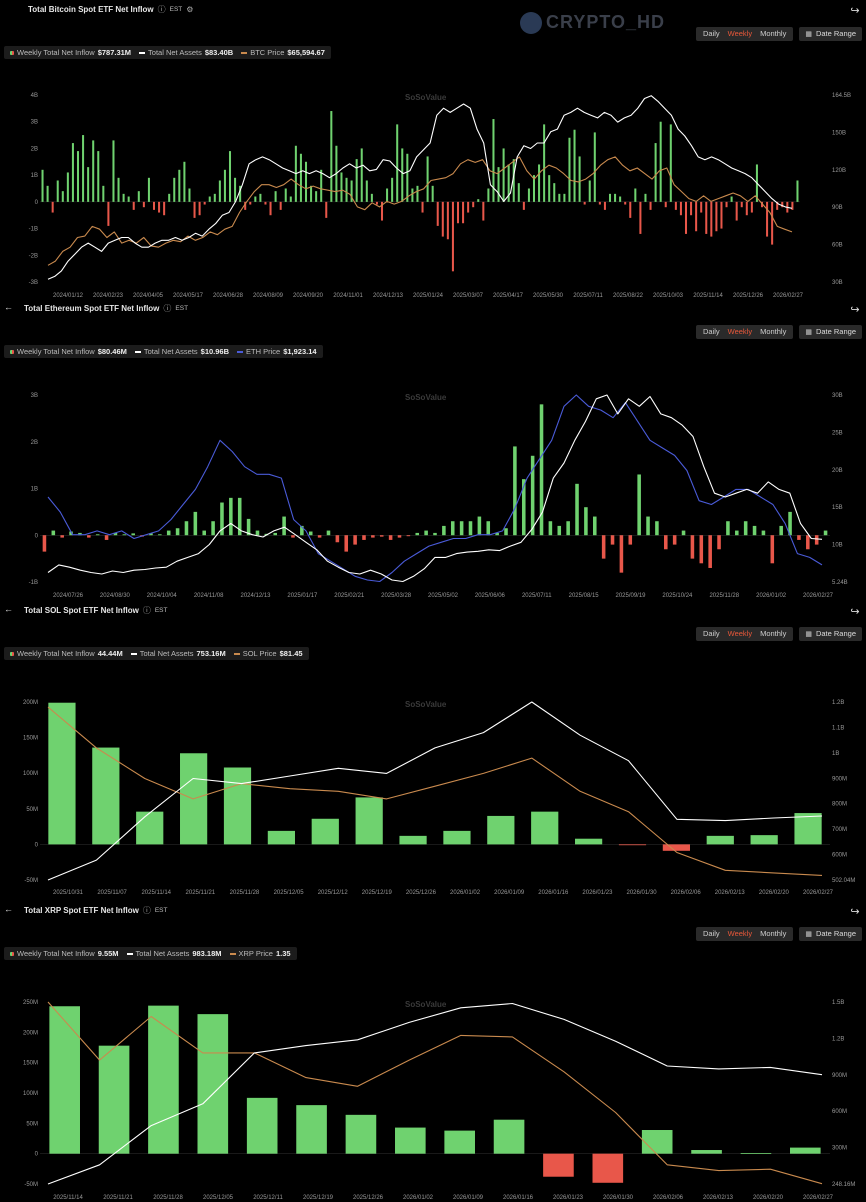  What do you see at coordinates (268, 653) in the screenshot?
I see `legend-item-price: SOL Price $81.45` at bounding box center [268, 653].